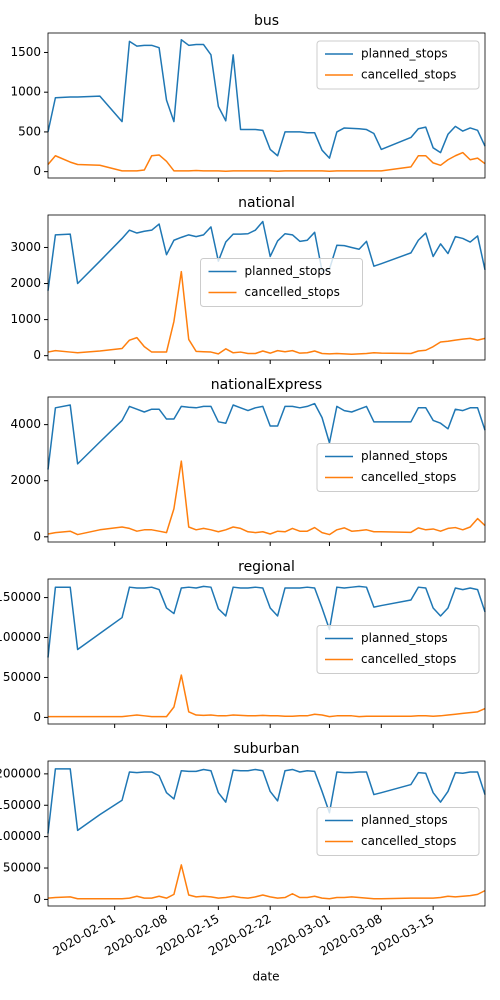 This screenshot has width=500, height=1000. Describe the element at coordinates (266, 567) in the screenshot. I see `panel-title: regional` at that location.